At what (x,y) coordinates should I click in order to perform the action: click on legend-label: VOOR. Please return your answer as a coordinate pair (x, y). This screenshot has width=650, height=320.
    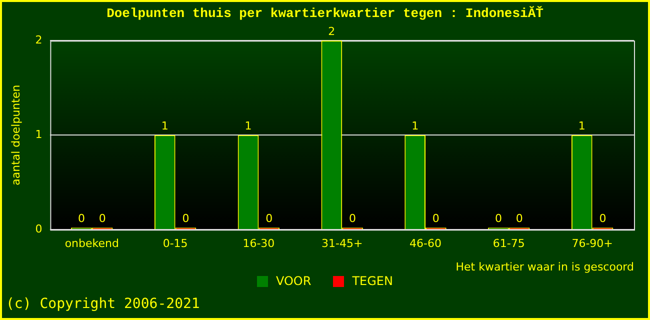
    Looking at the image, I should click on (294, 281).